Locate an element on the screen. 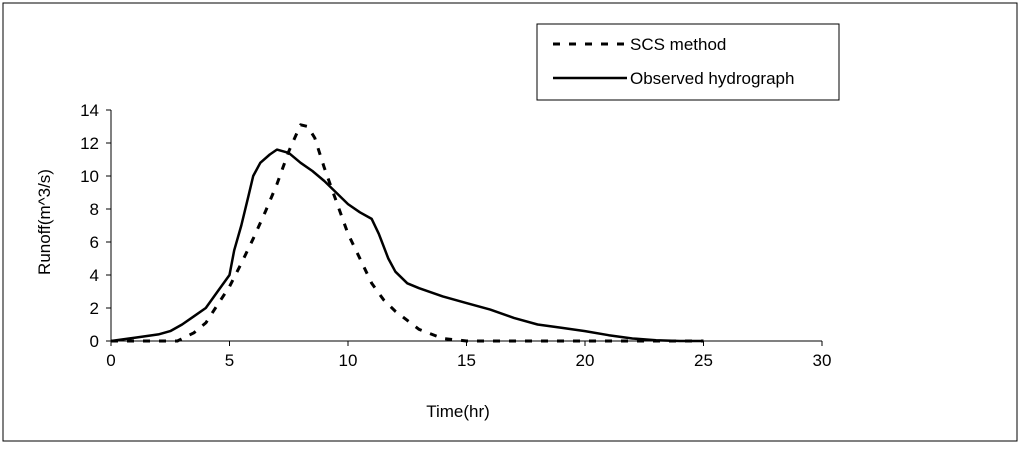 This screenshot has height=450, width=1021. legend-box is located at coordinates (688, 62).